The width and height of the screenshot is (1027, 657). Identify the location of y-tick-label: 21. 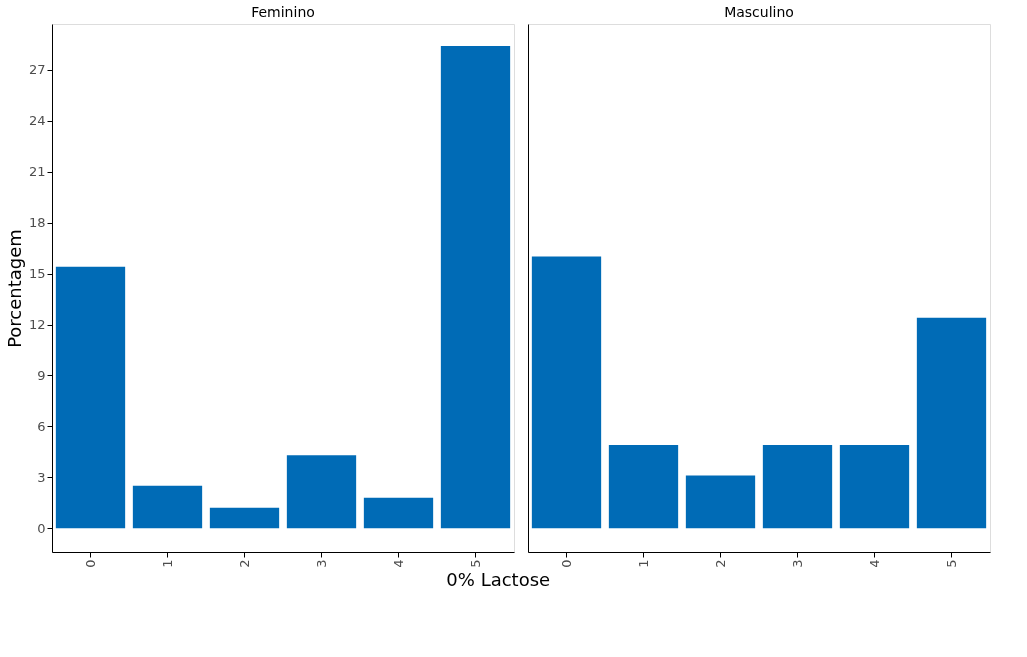
(37, 172).